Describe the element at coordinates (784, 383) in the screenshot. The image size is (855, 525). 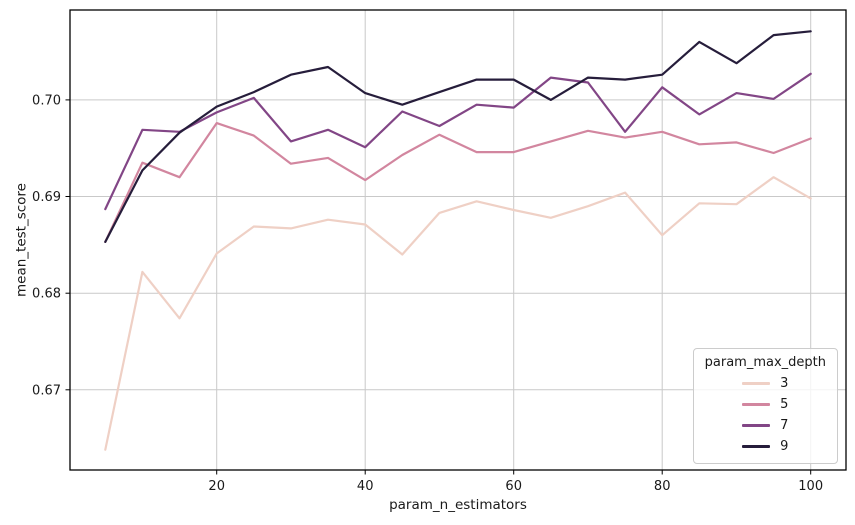
I see `legend-label-3: 3` at that location.